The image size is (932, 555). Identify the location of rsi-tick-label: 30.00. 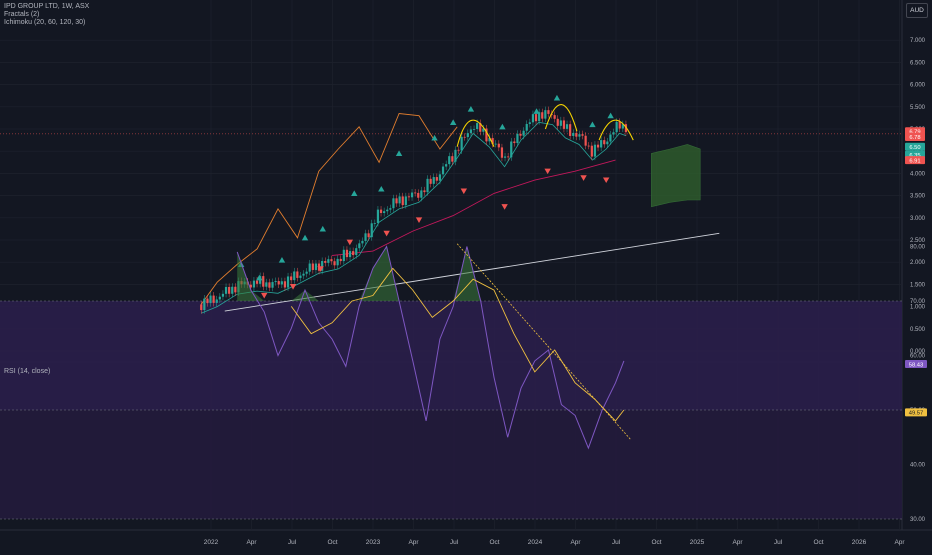
(918, 520).